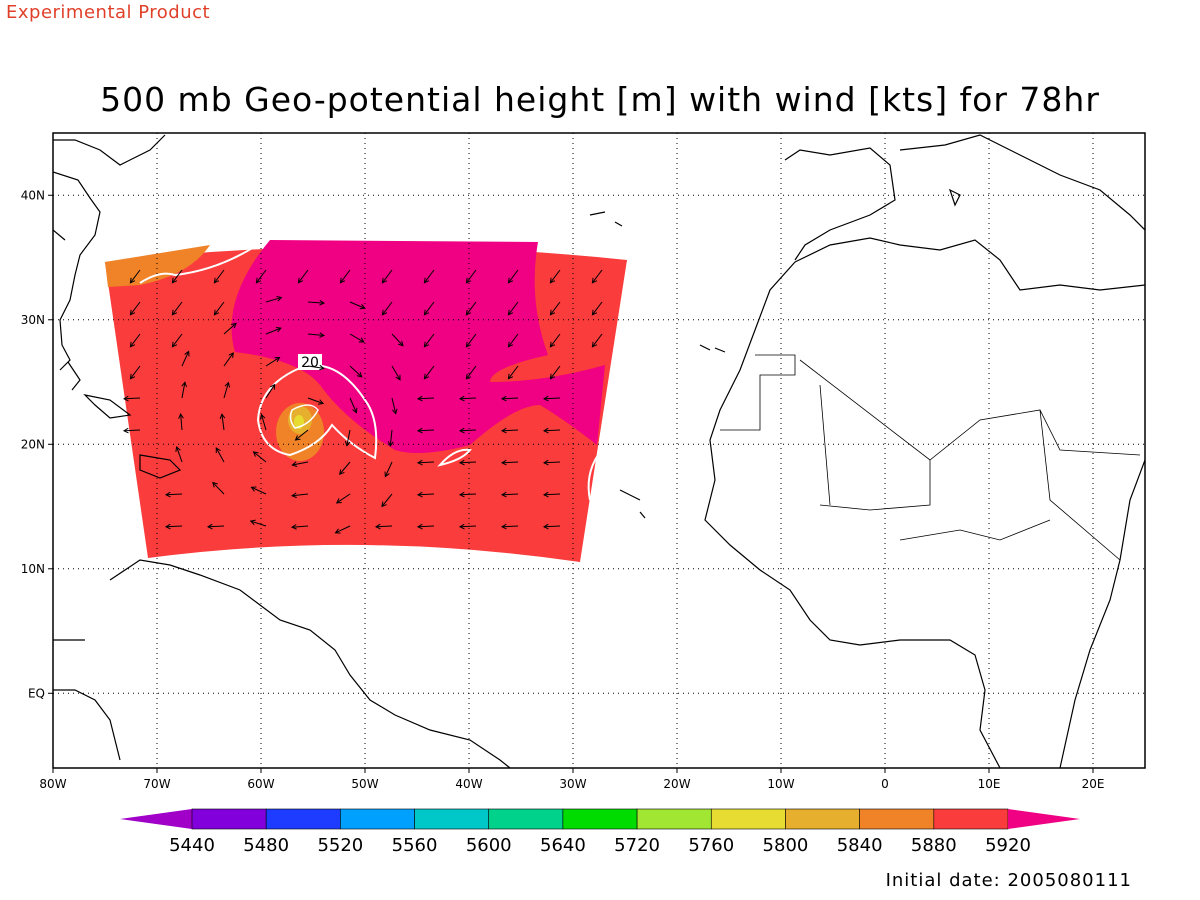  What do you see at coordinates (989, 784) in the screenshot?
I see `lon-tick-label: 10E` at bounding box center [989, 784].